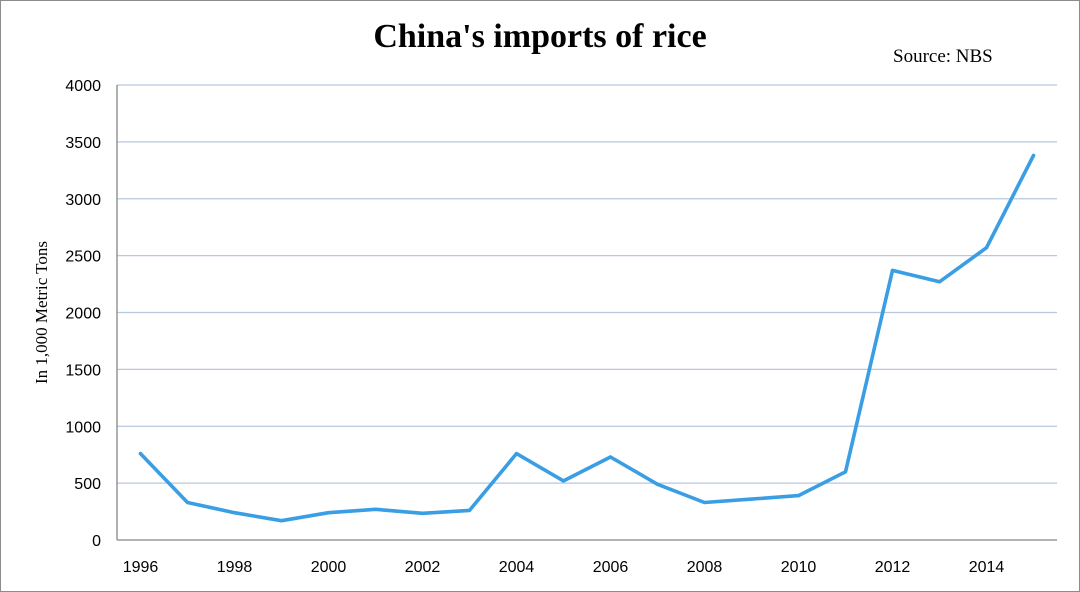 This screenshot has height=592, width=1080. What do you see at coordinates (893, 567) in the screenshot?
I see `x-tick-label: 2012` at bounding box center [893, 567].